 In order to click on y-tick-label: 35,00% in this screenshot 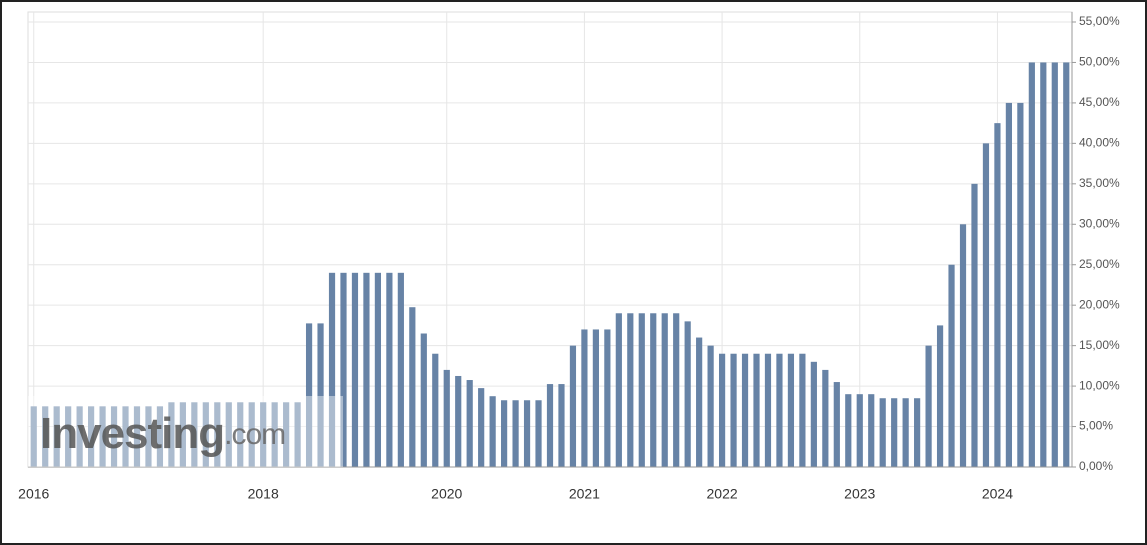, I will do `click(1099, 183)`.